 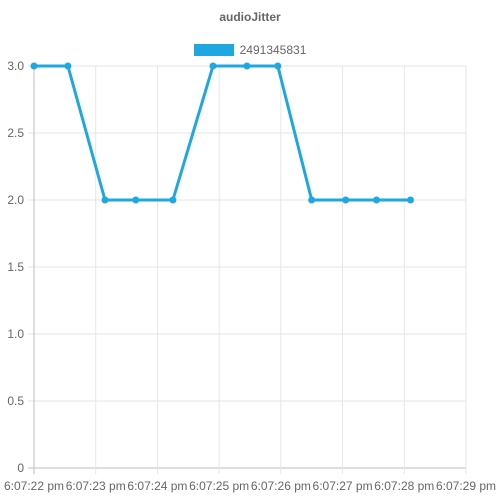 I want to click on y-tick-label: 2.0, so click(x=15, y=200).